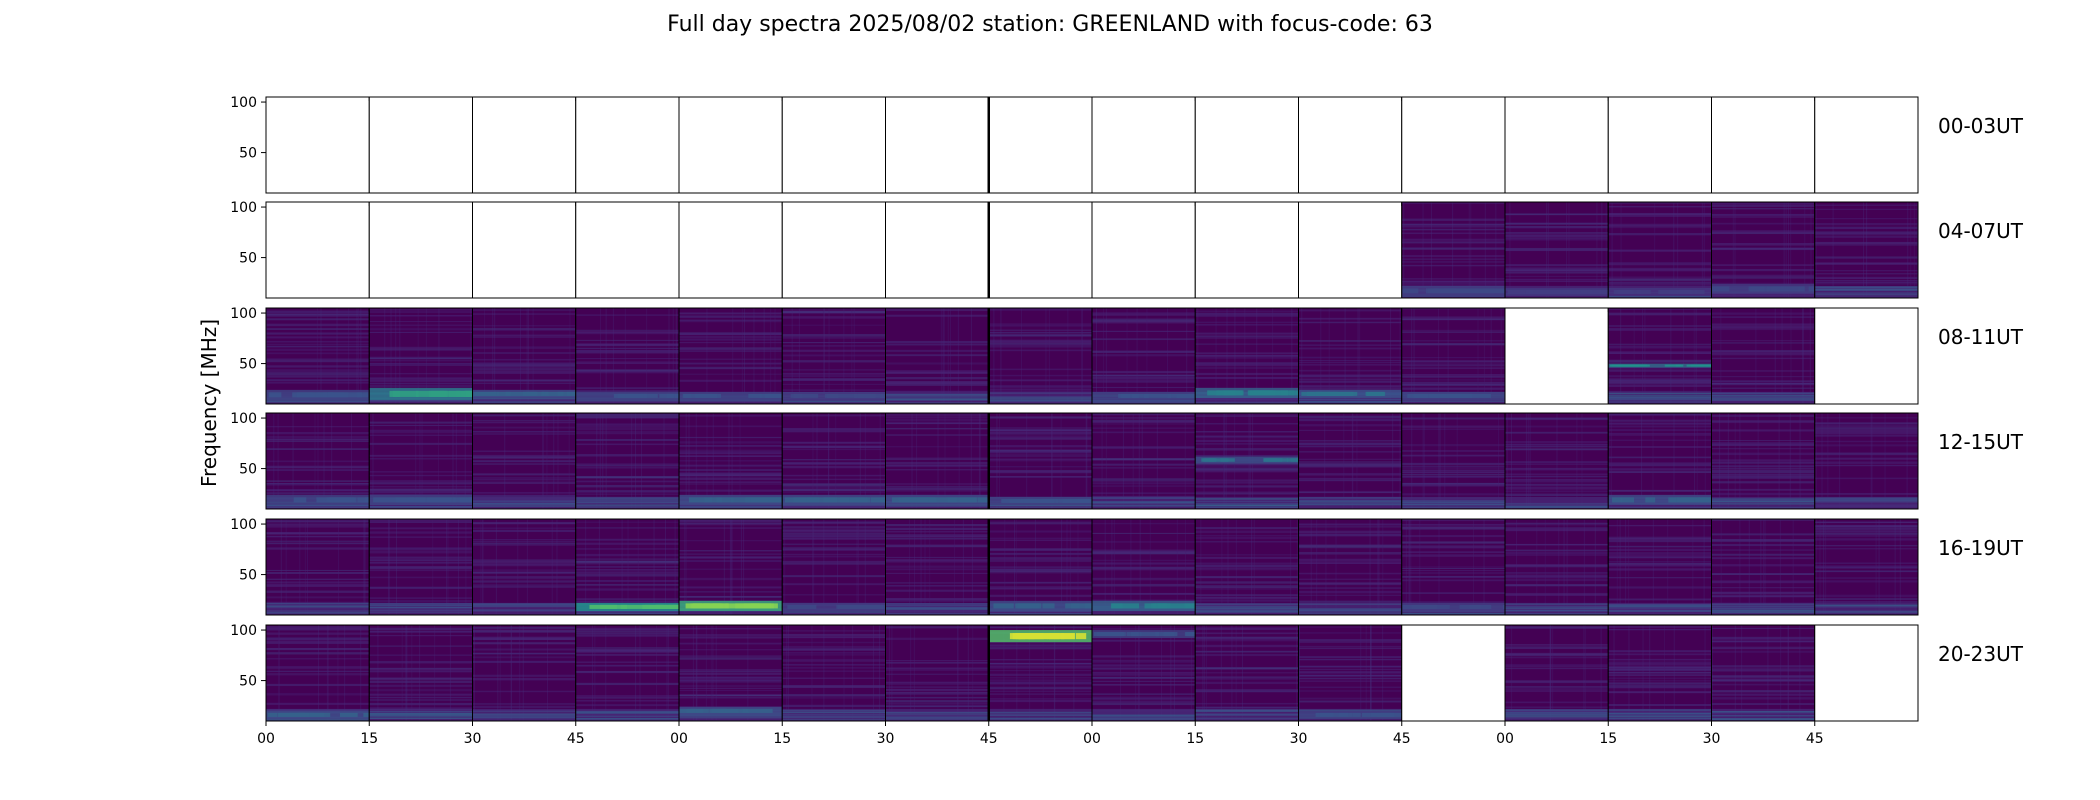  What do you see at coordinates (1981, 654) in the screenshot?
I see `row-label: 20-23UT` at bounding box center [1981, 654].